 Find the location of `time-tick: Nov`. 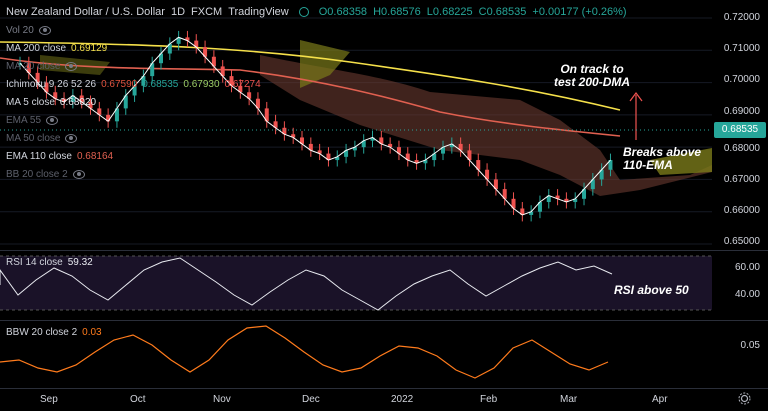

time-tick: Nov is located at coordinates (222, 399).